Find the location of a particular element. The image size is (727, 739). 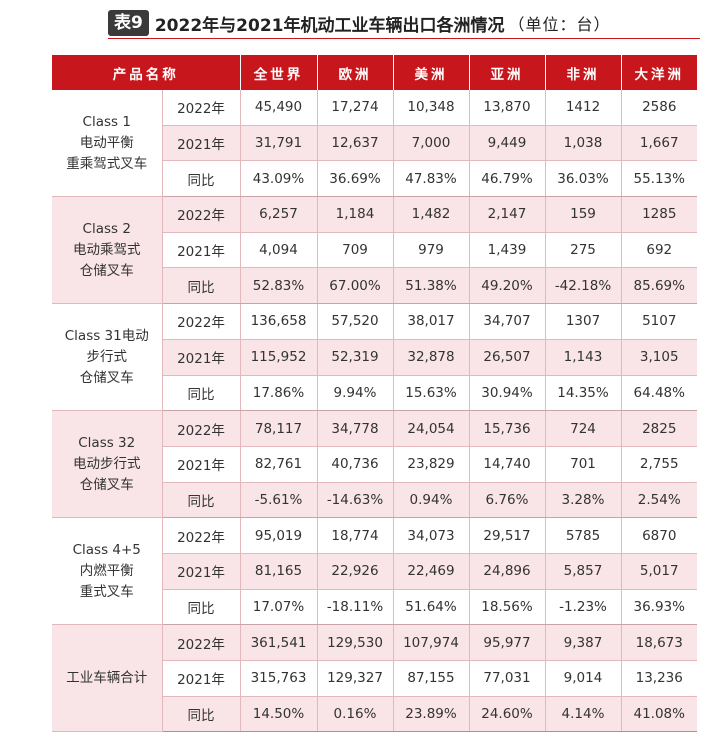

value-cell: 5785 is located at coordinates (583, 535).